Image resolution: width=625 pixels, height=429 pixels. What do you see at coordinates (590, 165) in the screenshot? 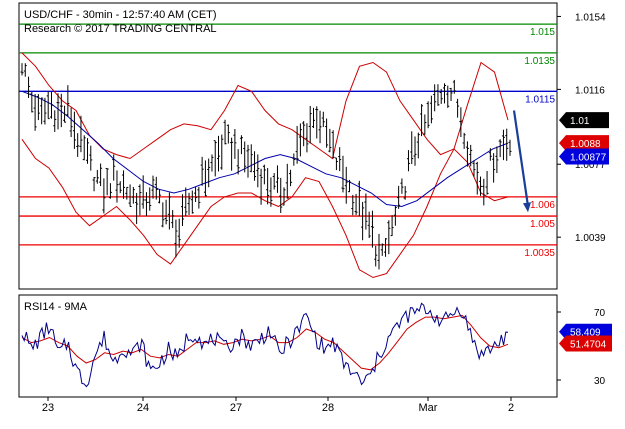
I see `price-tick-label-2: 1.0077` at bounding box center [590, 165].